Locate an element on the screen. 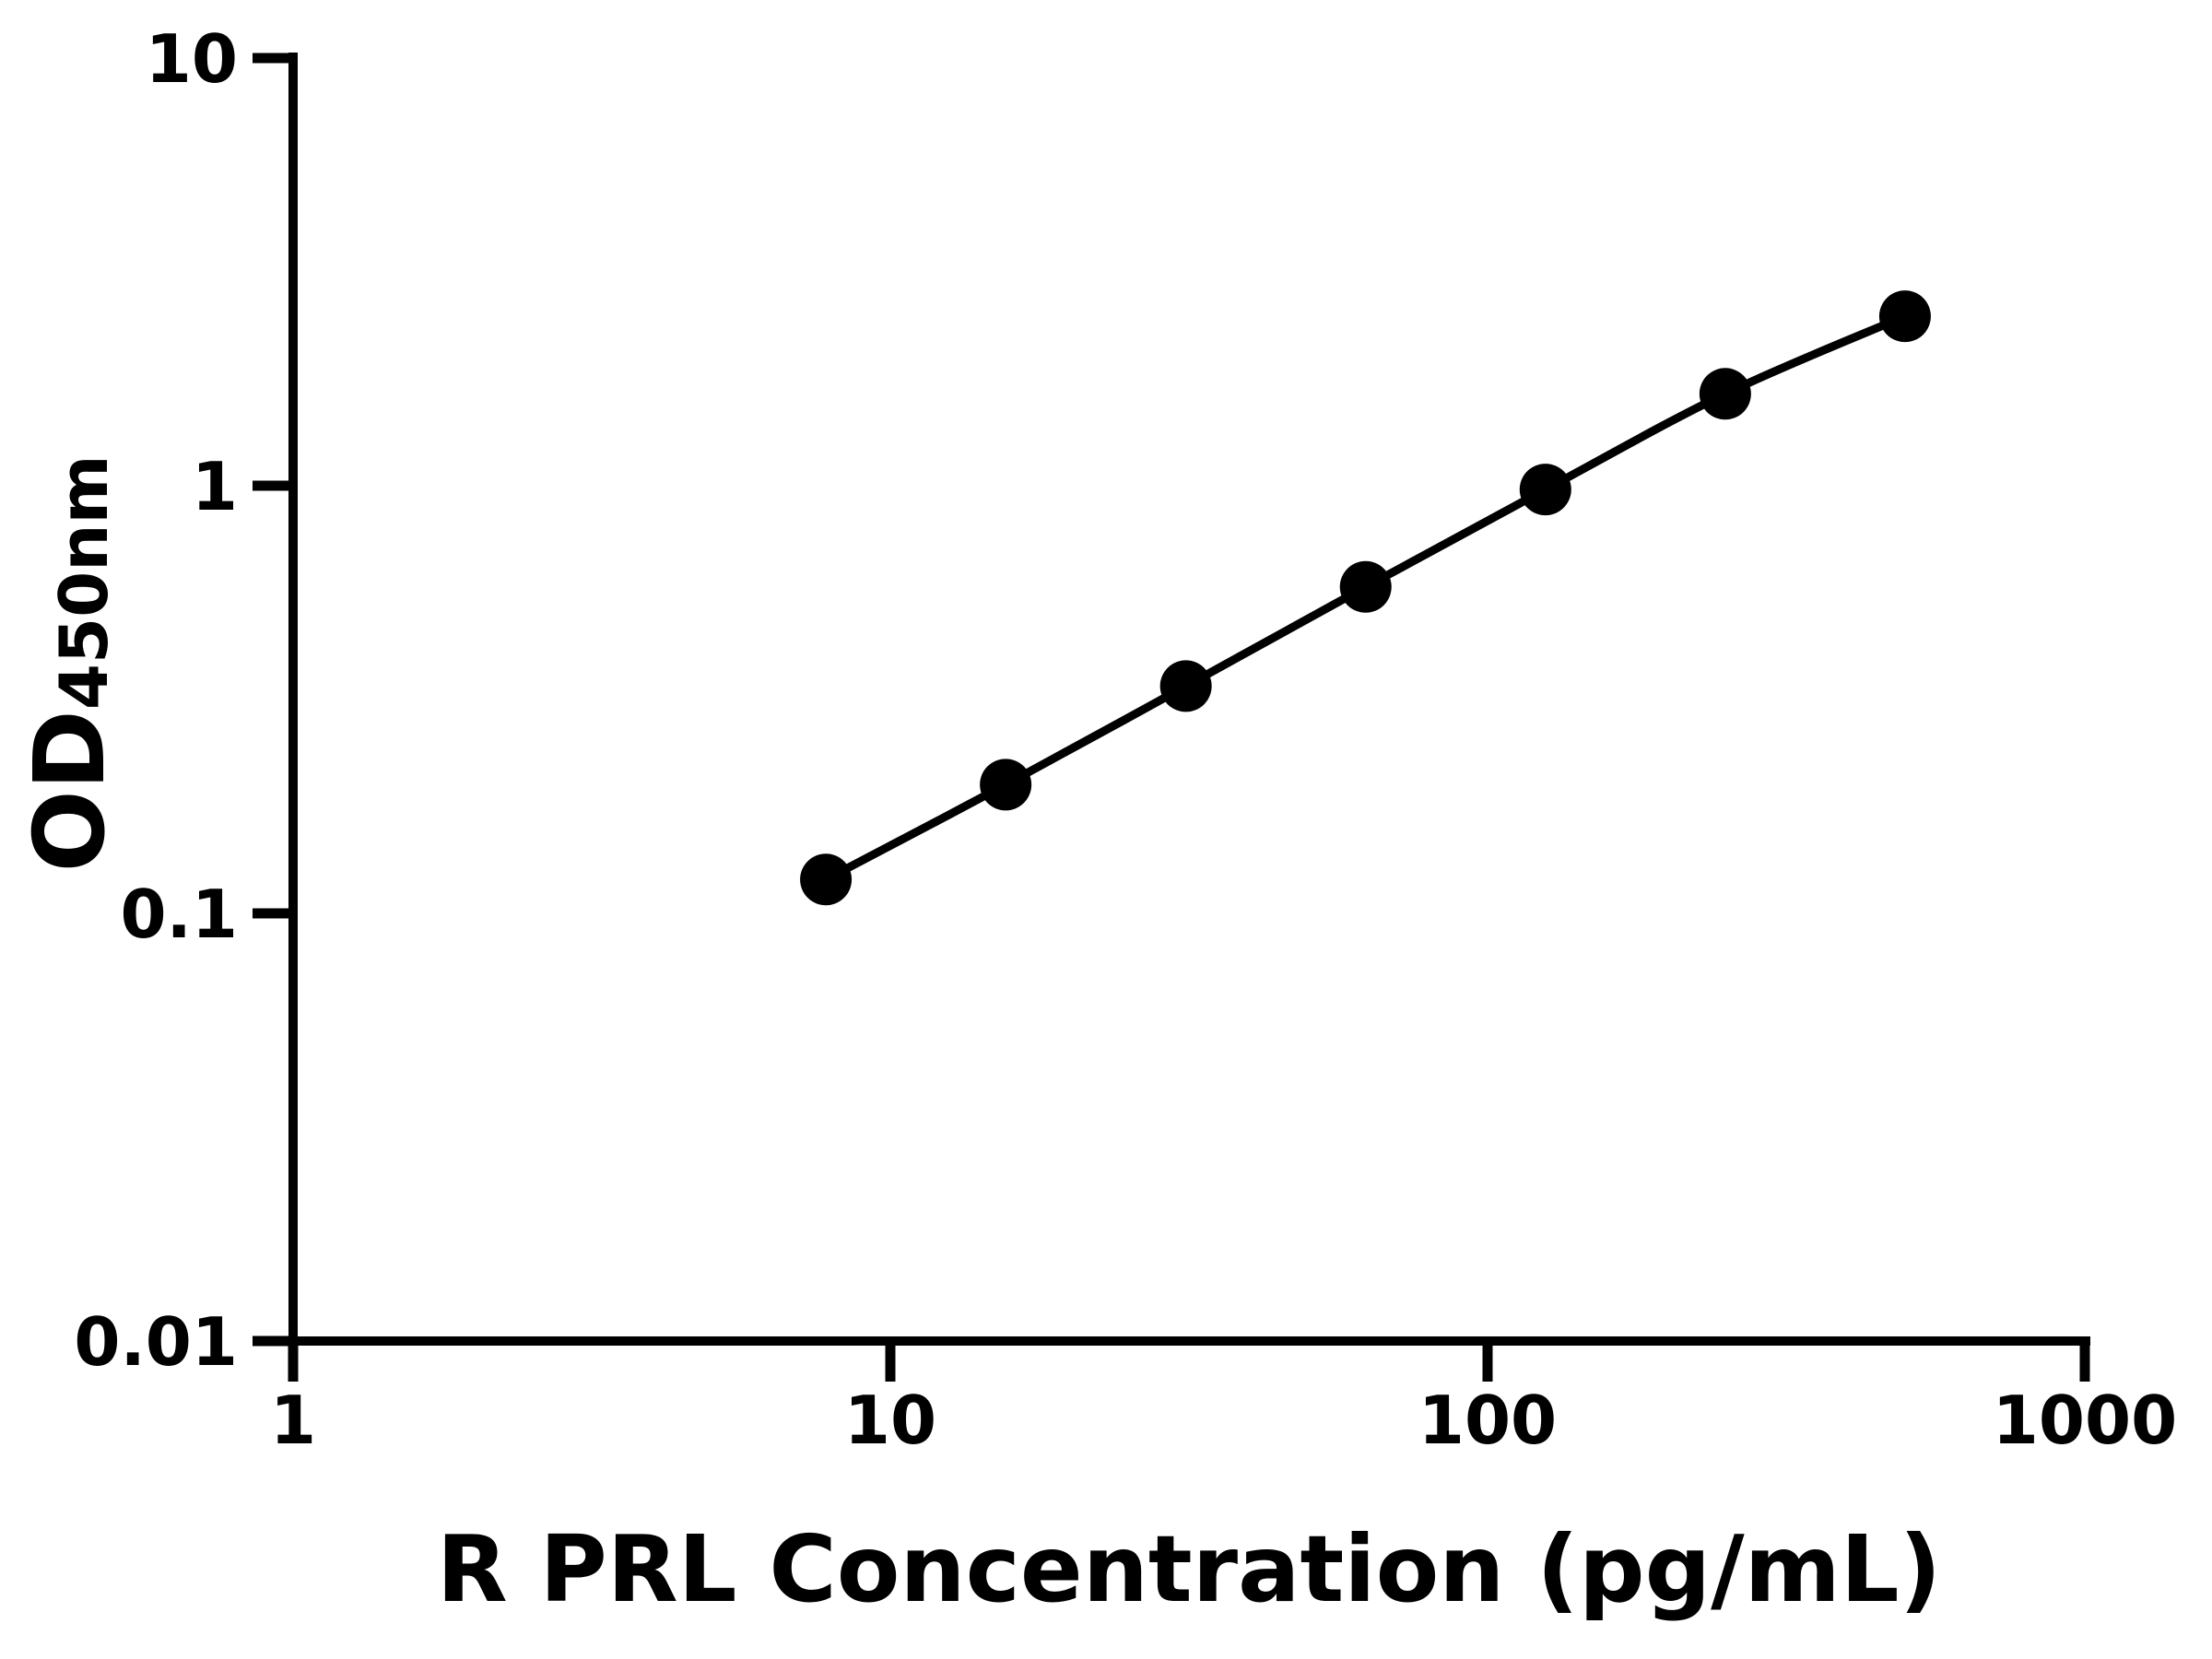 The height and width of the screenshot is (1659, 2212). x-tick-label: 1000 is located at coordinates (2085, 1420).